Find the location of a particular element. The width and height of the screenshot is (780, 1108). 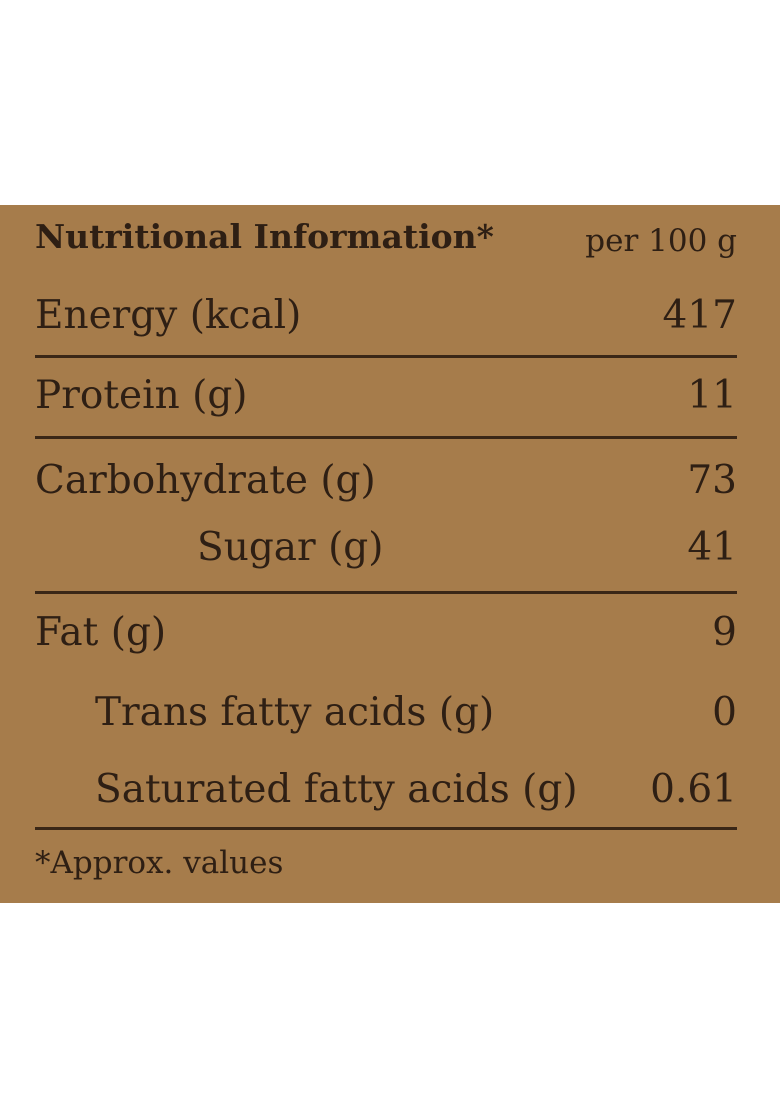

nutrition-header: Nutritional Information* per 100 g is located at coordinates (386, 242).